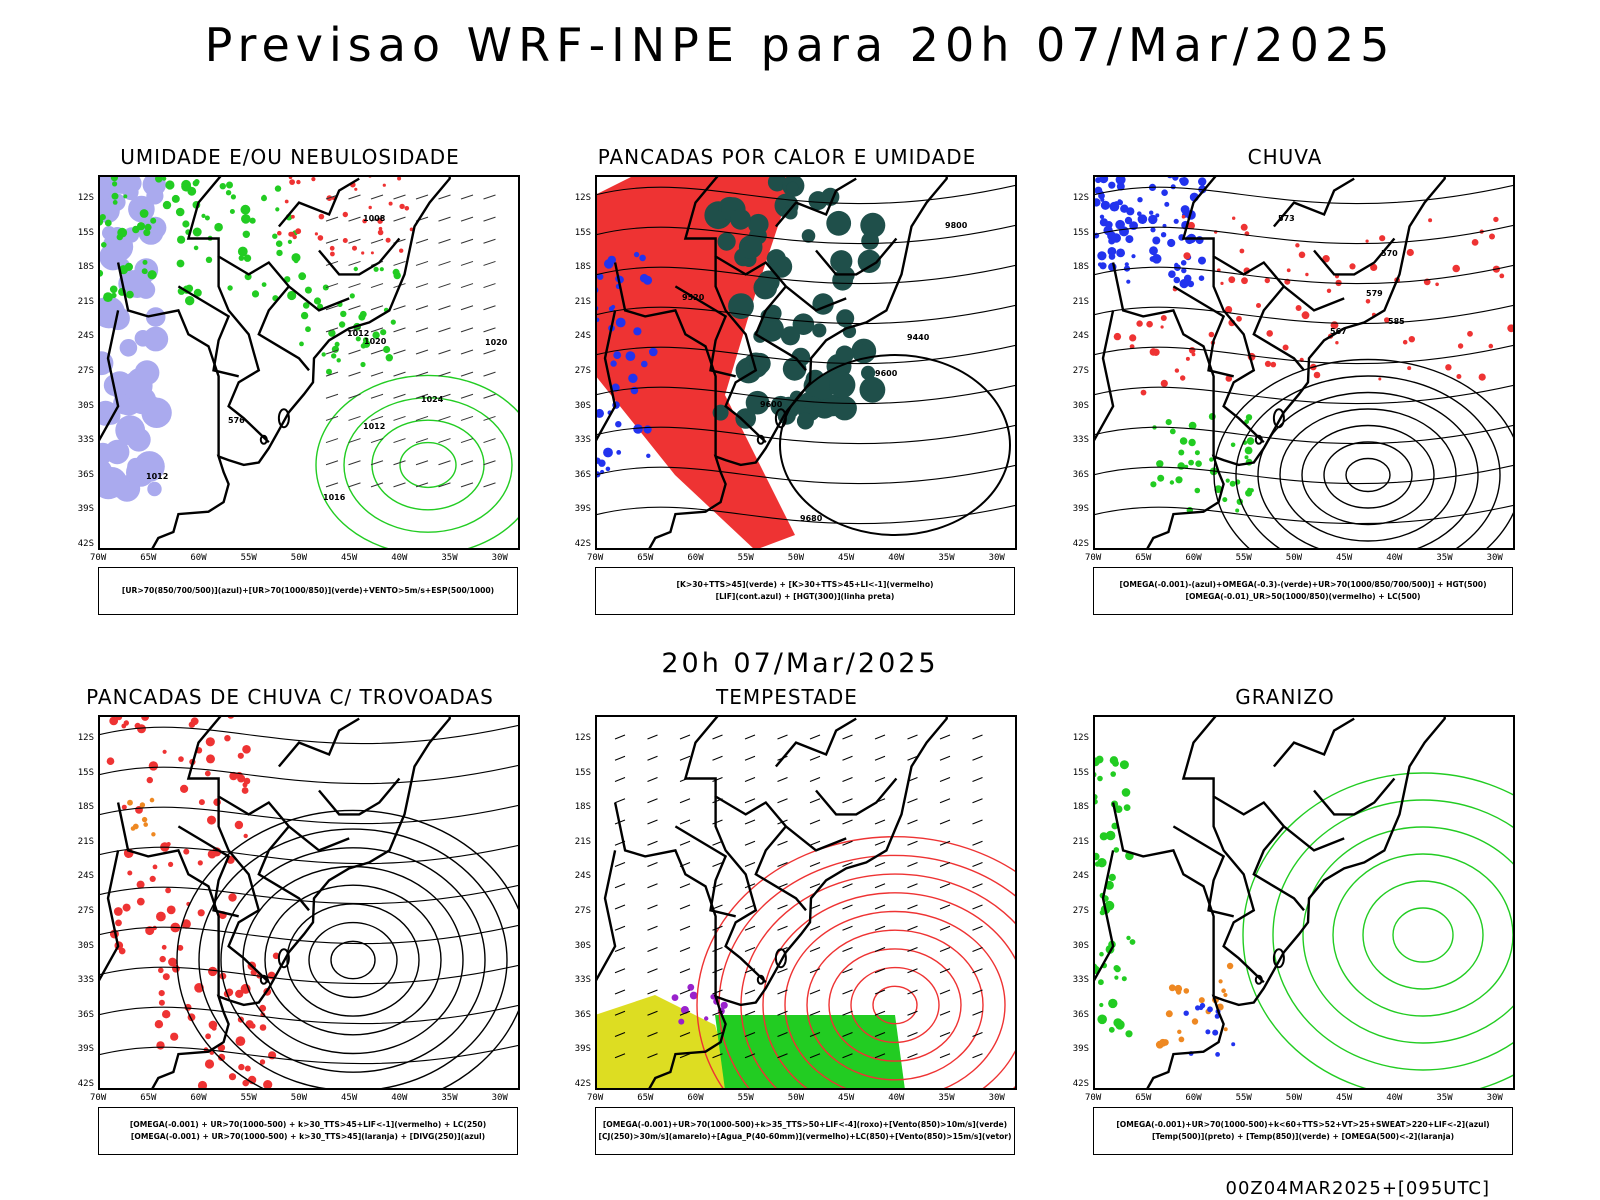  What do you see at coordinates (1114, 896) in the screenshot?
I see `temp850-green-edges` at bounding box center [1114, 896].